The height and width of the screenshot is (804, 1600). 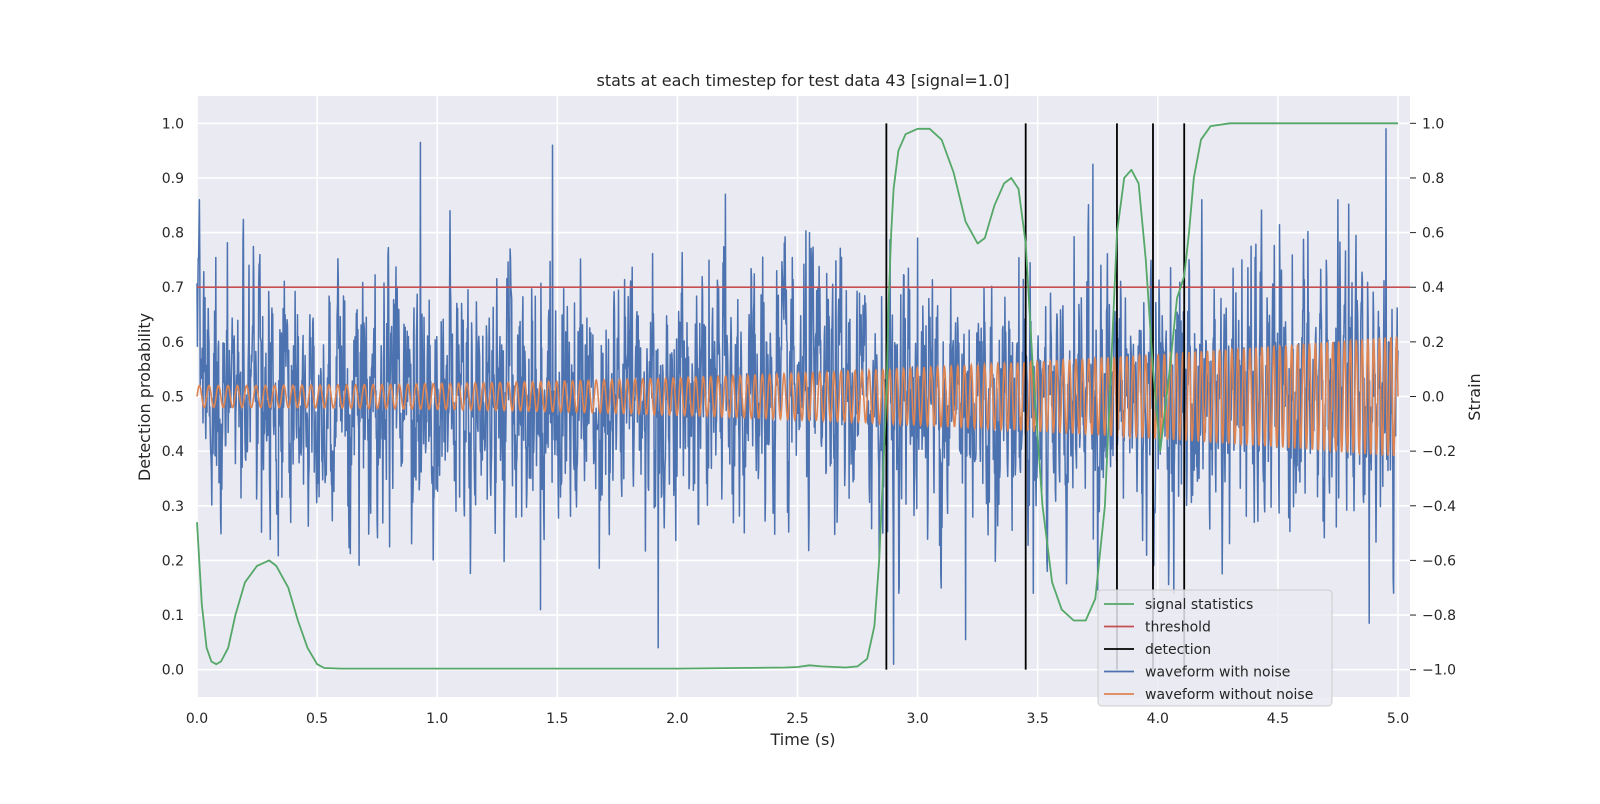 What do you see at coordinates (1278, 719) in the screenshot?
I see `x-tick-label: 4.5` at bounding box center [1278, 719].